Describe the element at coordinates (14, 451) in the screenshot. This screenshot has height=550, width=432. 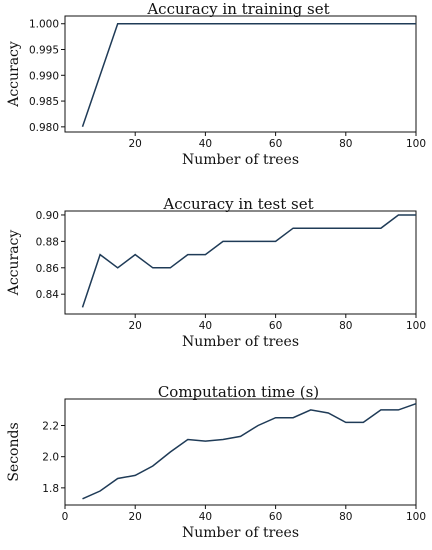
I see `time-y-axis-label: Seconds` at that location.